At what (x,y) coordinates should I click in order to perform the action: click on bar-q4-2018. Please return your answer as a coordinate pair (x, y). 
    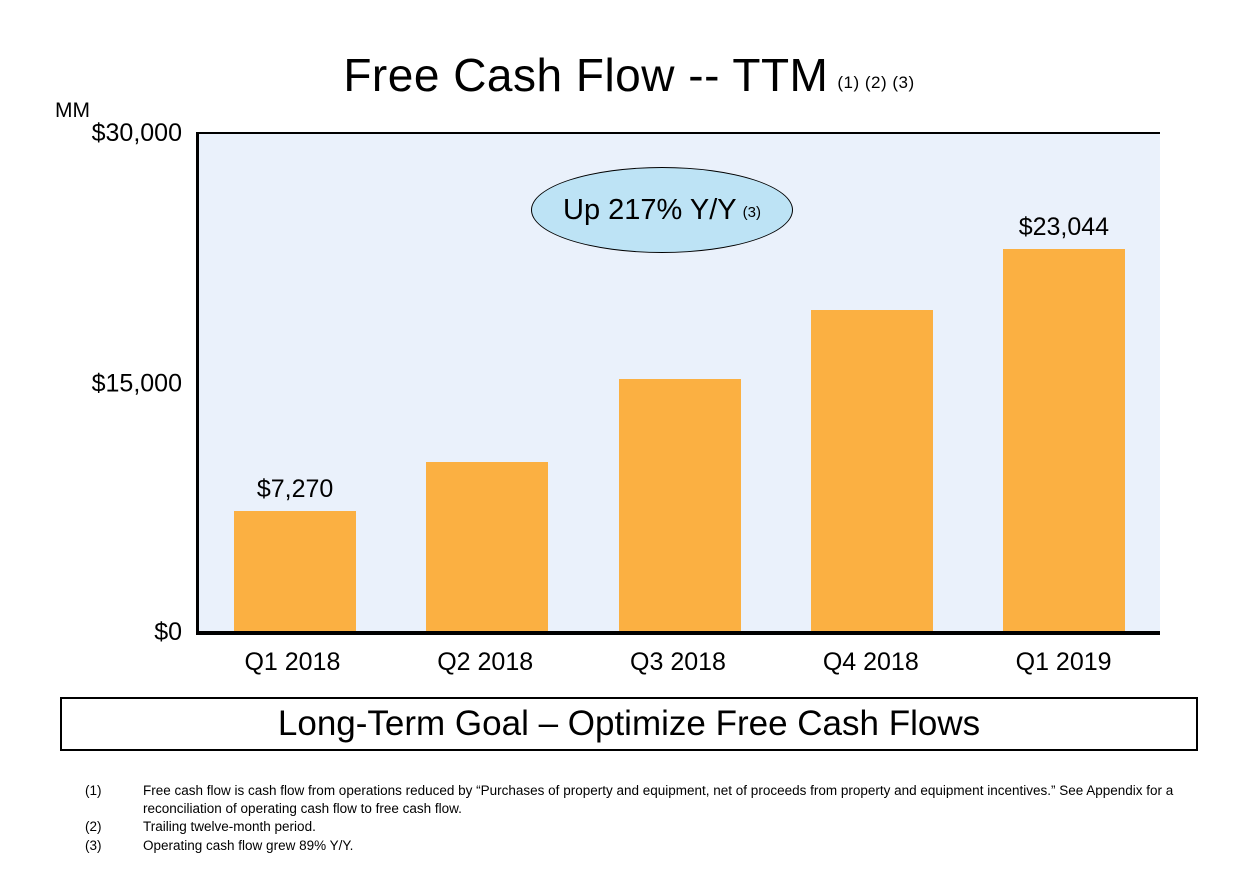
    Looking at the image, I should click on (871, 470).